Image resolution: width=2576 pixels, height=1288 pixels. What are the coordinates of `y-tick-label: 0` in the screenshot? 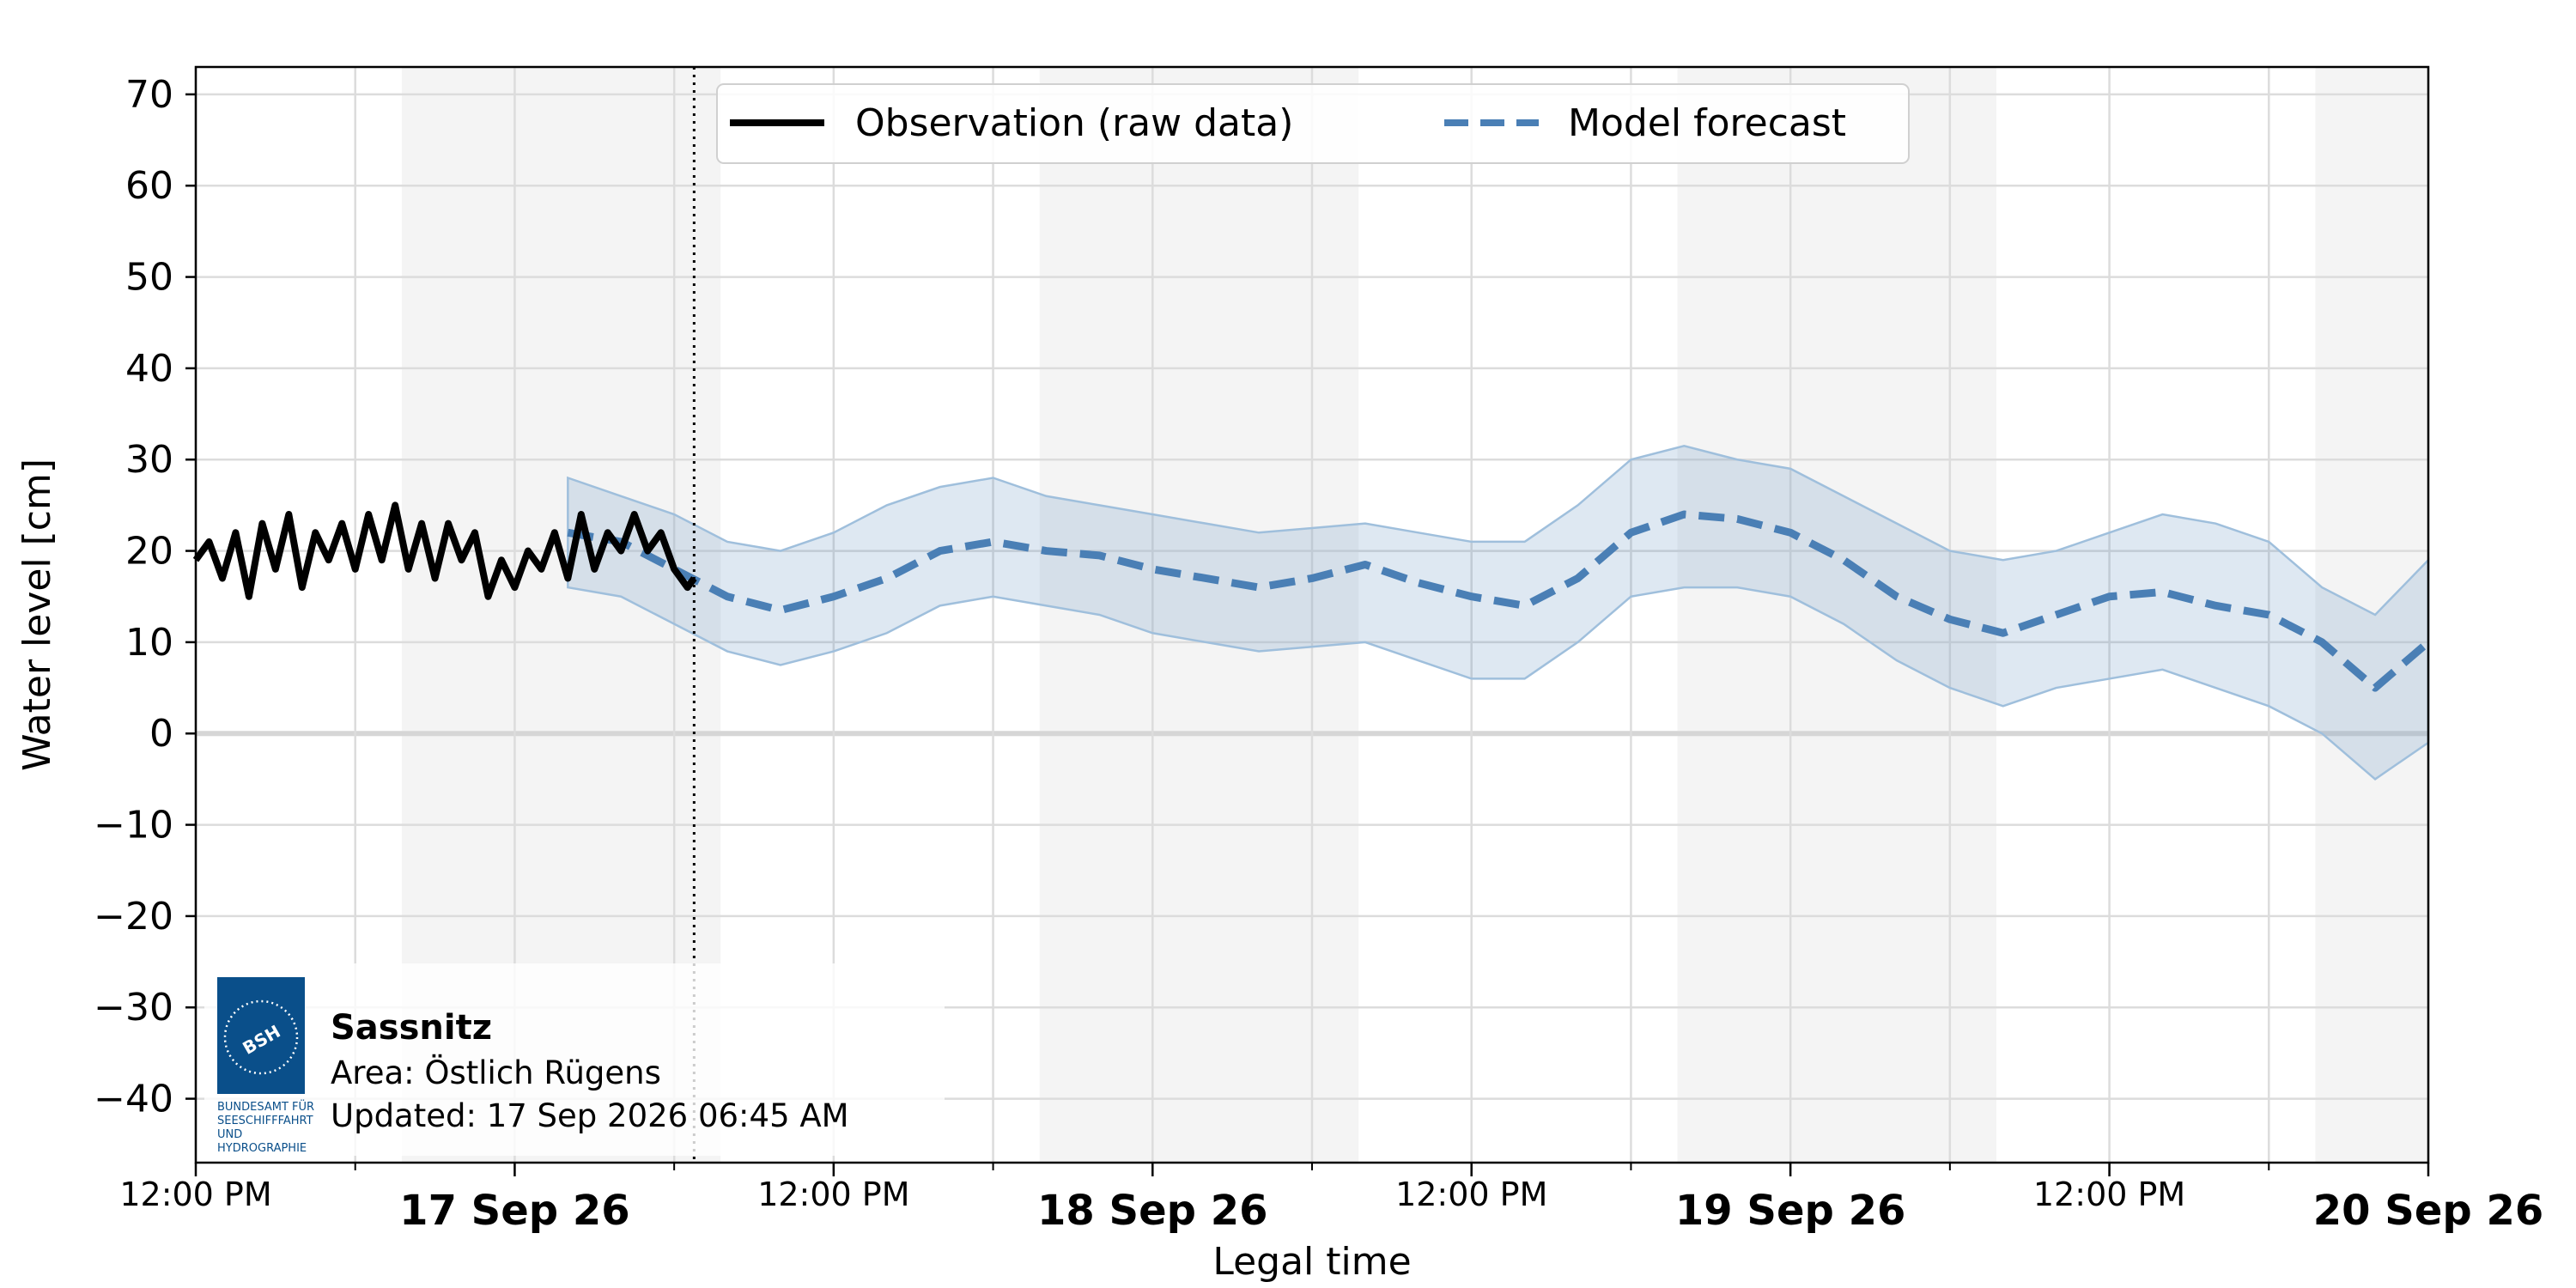 It's located at (161, 734).